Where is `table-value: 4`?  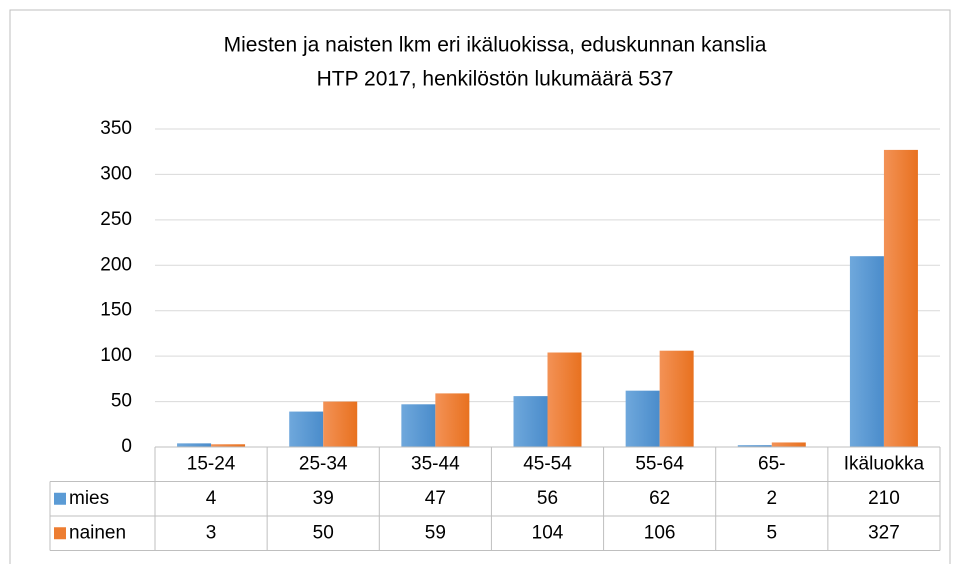
table-value: 4 is located at coordinates (211, 498).